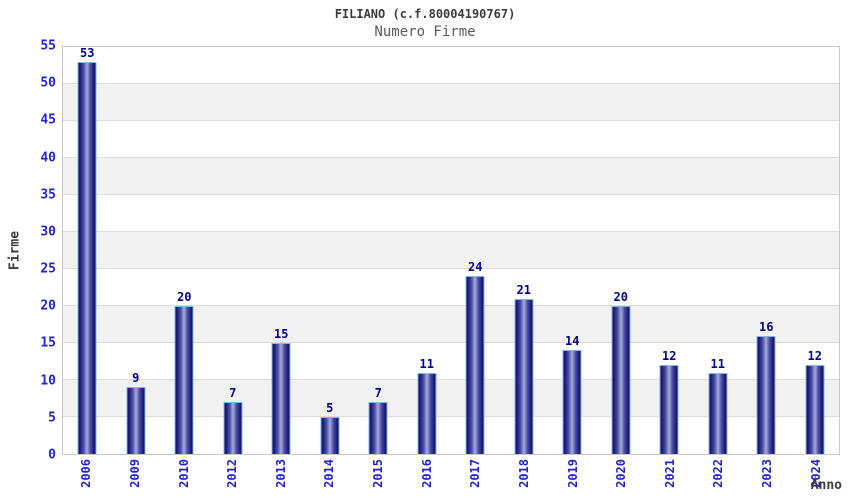  What do you see at coordinates (572, 341) in the screenshot?
I see `bar-value-label: 14` at bounding box center [572, 341].